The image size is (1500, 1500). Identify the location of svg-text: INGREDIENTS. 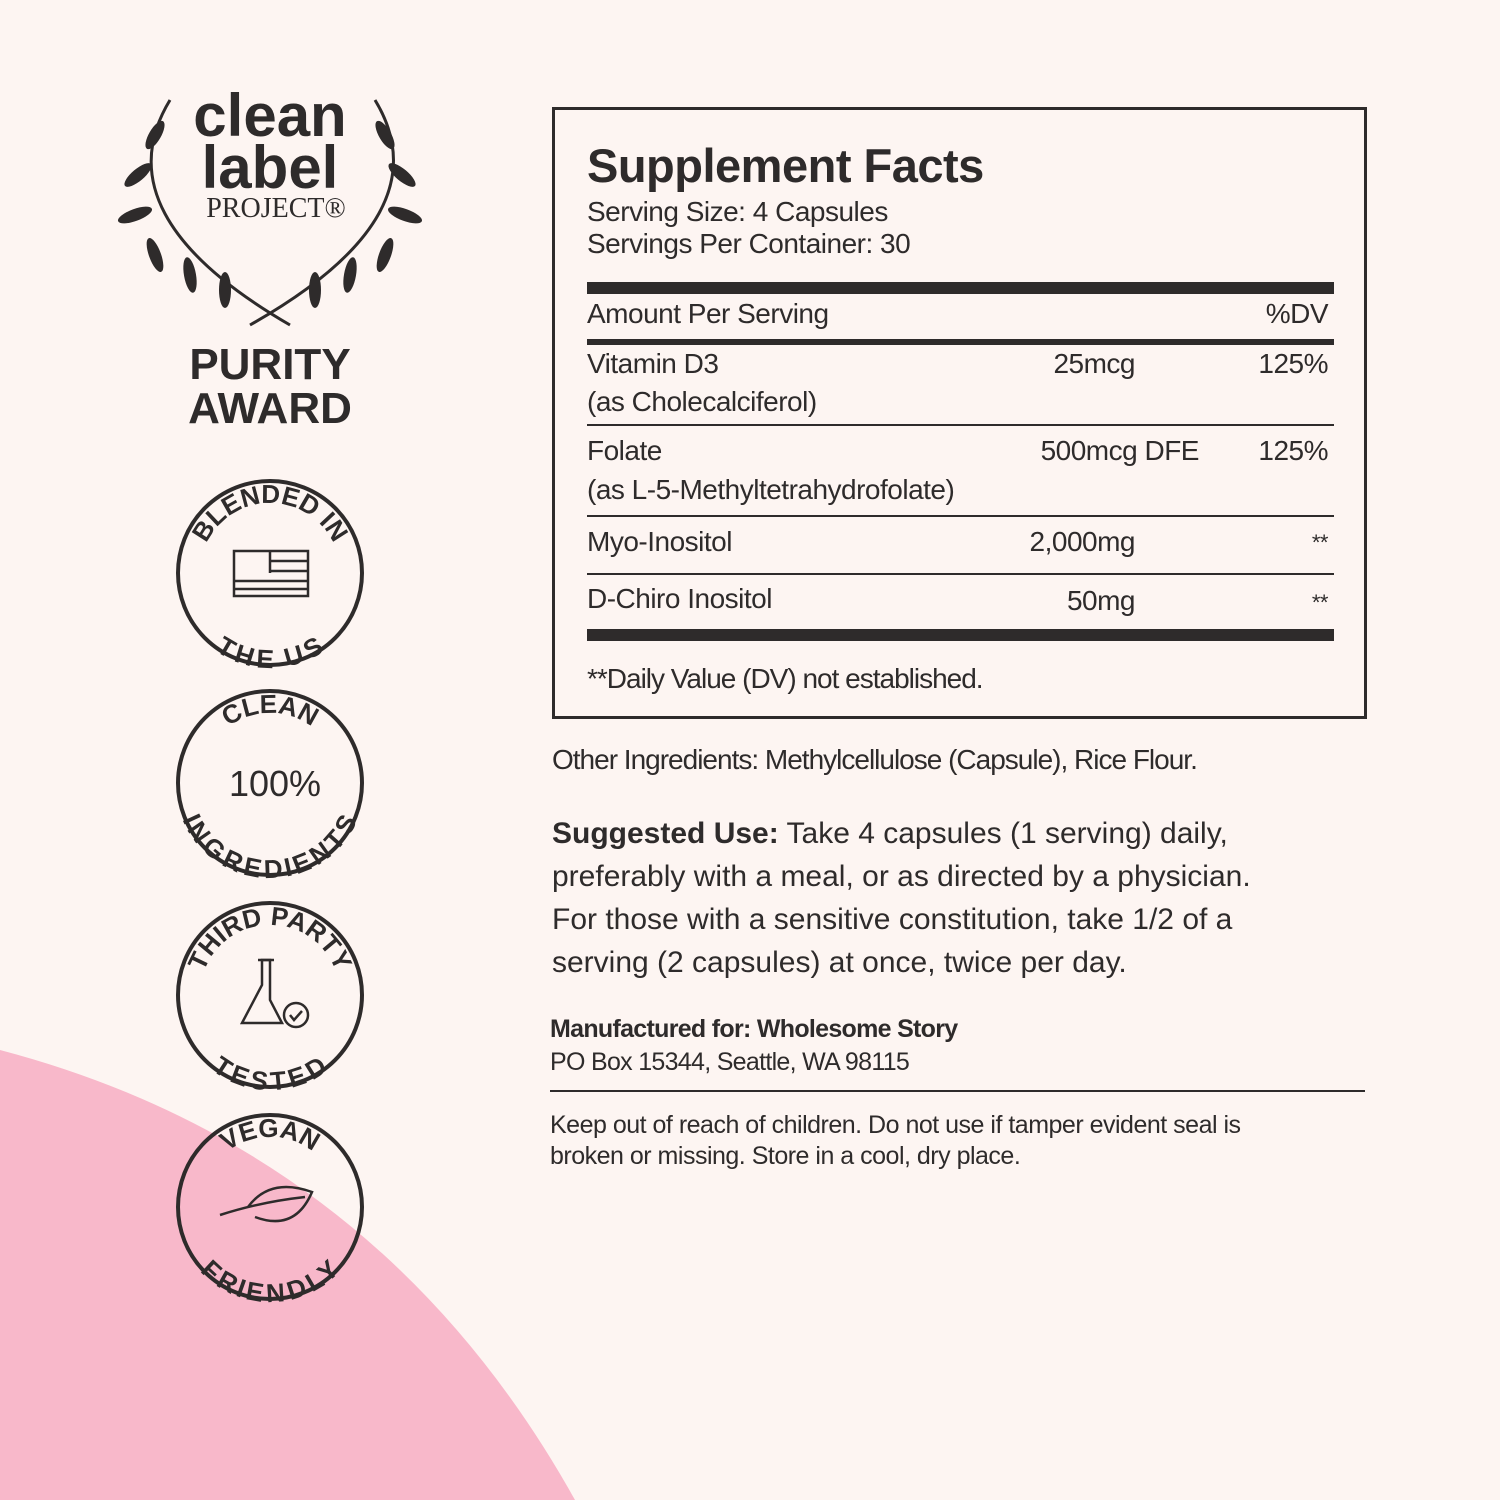
(270, 846).